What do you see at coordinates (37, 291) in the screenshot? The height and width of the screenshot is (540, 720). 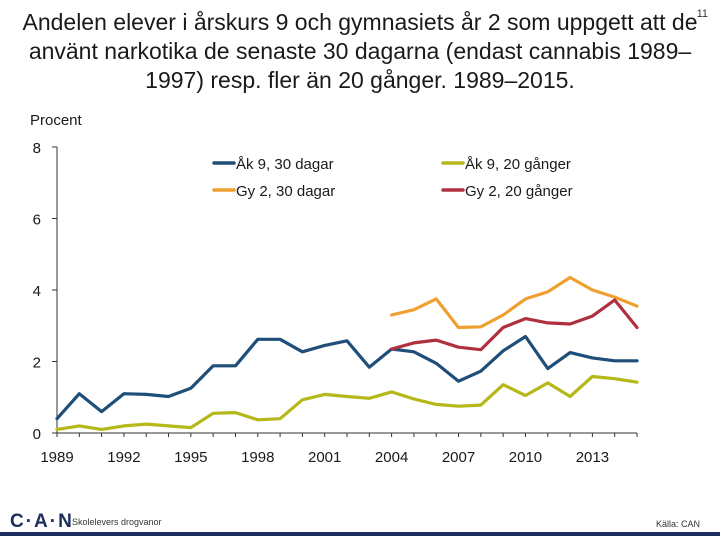 I see `y-tick-label: 4` at bounding box center [37, 291].